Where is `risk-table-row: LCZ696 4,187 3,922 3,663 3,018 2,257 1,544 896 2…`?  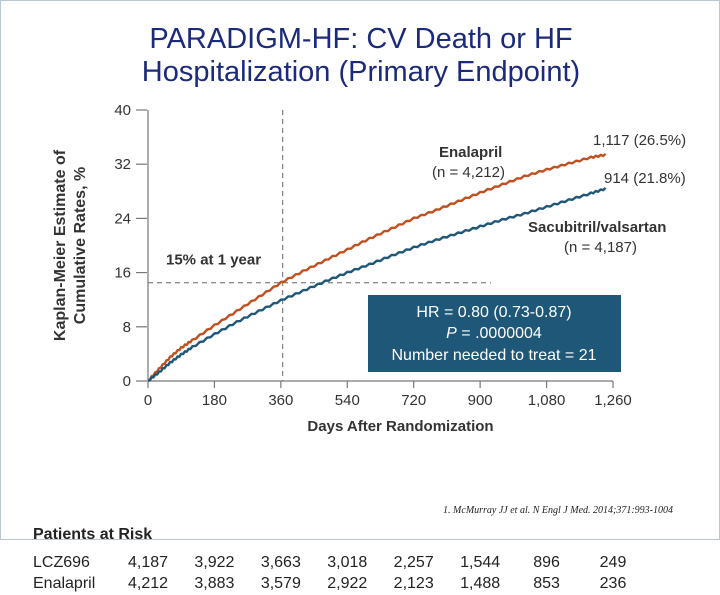 risk-table-row: LCZ696 4,187 3,922 3,663 3,018 2,257 1,544 896 2… is located at coordinates (353, 564).